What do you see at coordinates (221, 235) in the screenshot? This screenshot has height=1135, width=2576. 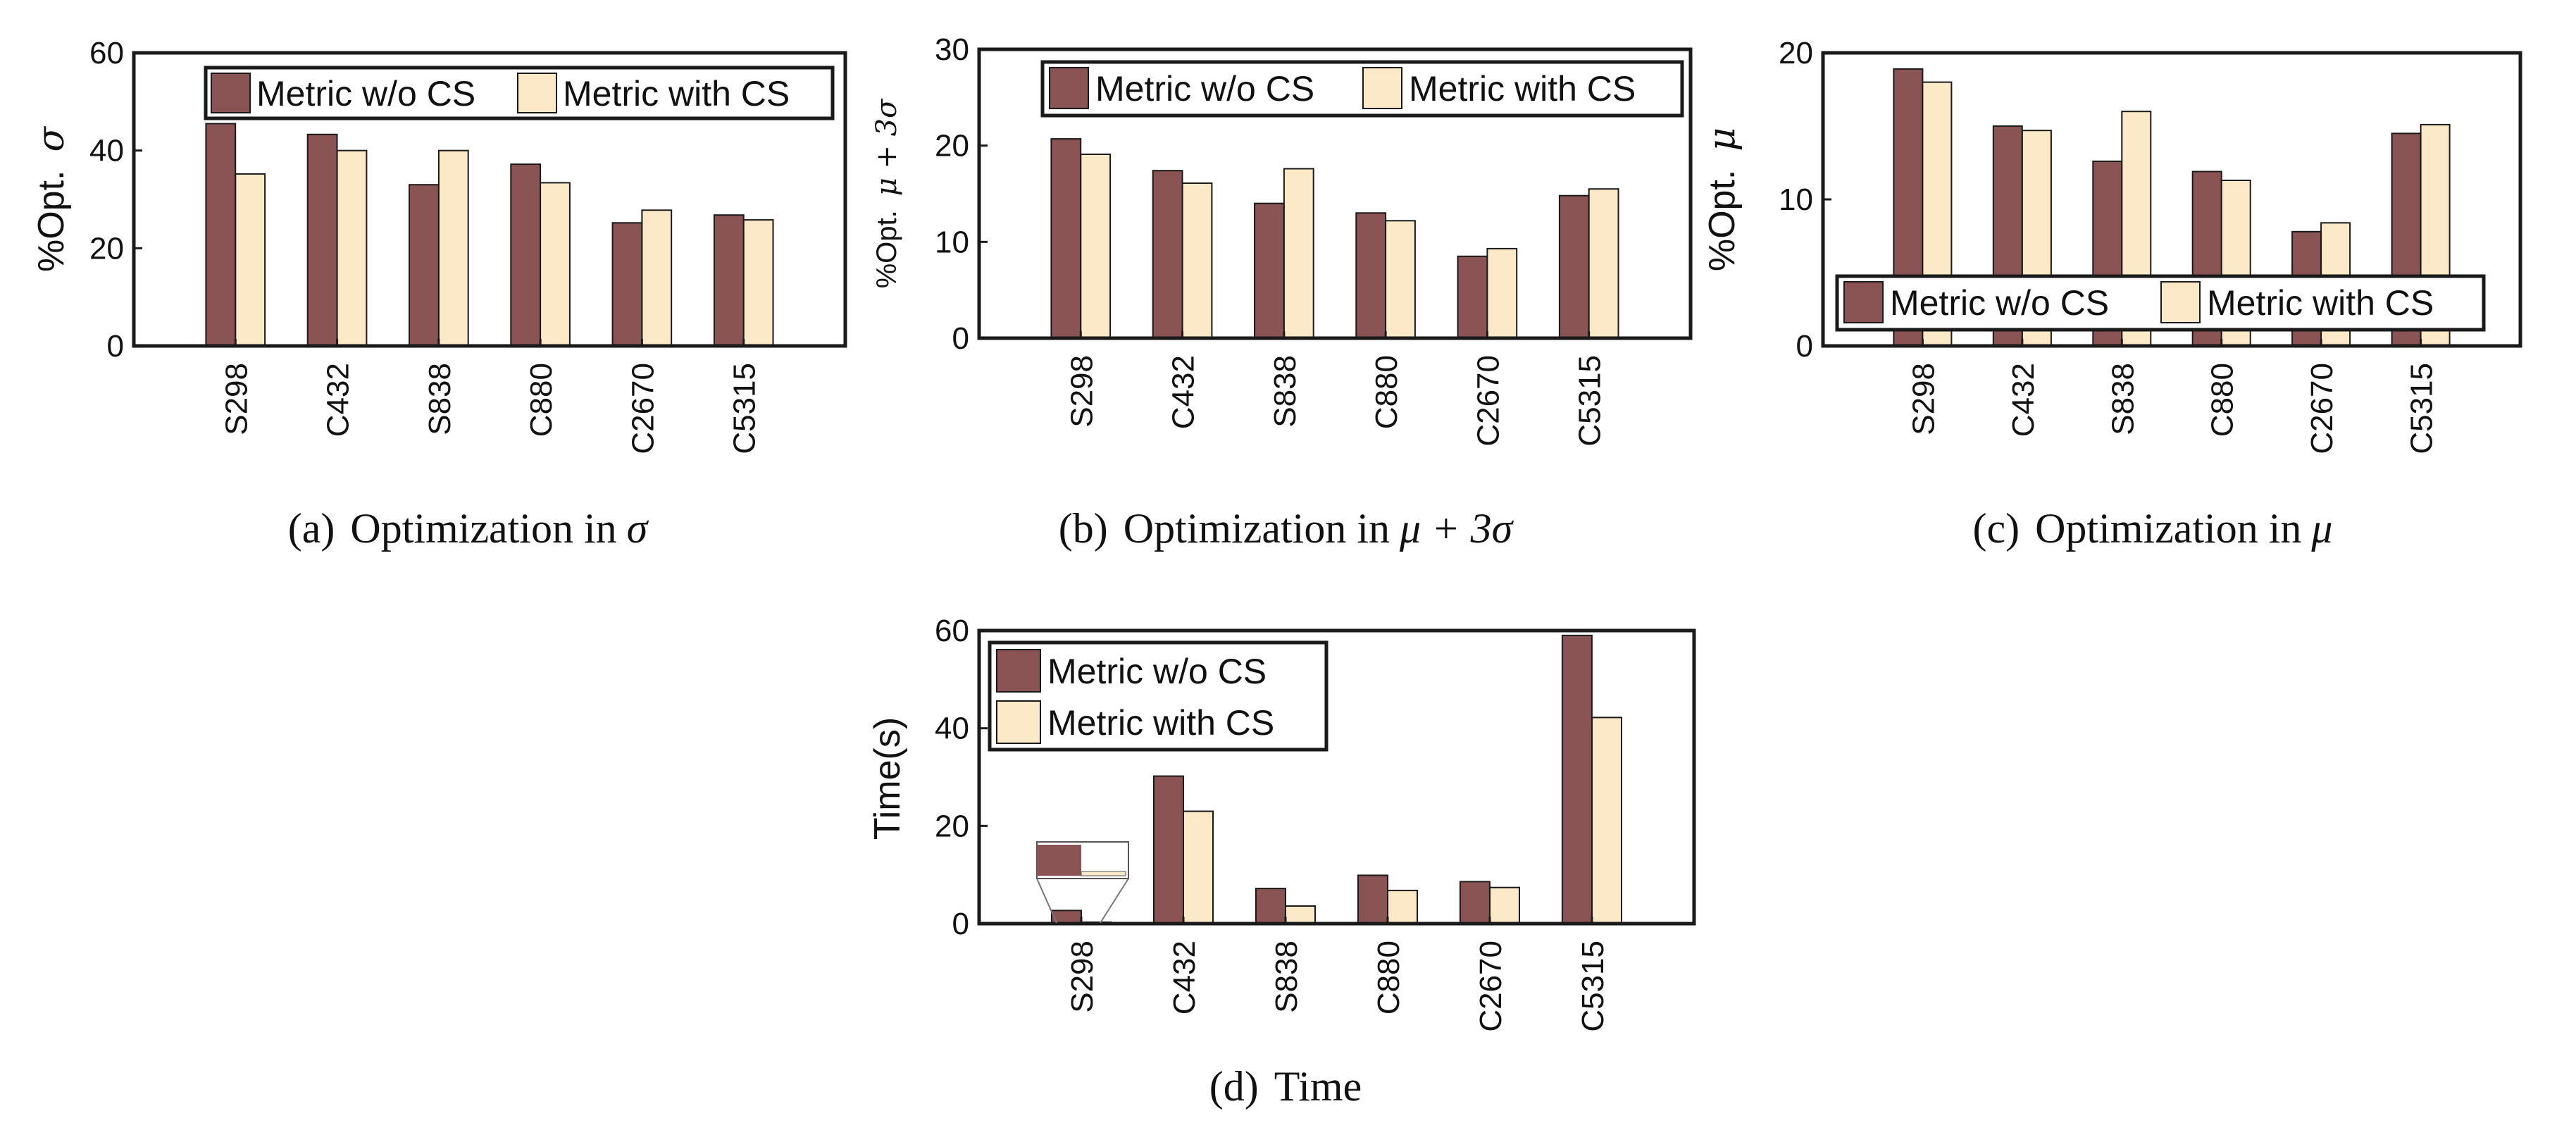 I see `bar-without-cs-s298` at bounding box center [221, 235].